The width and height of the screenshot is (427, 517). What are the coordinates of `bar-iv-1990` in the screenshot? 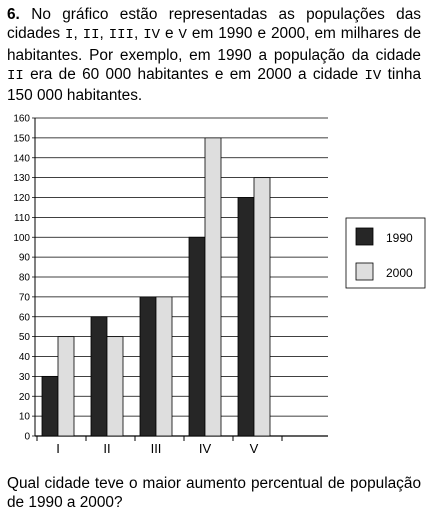 It's located at (197, 336).